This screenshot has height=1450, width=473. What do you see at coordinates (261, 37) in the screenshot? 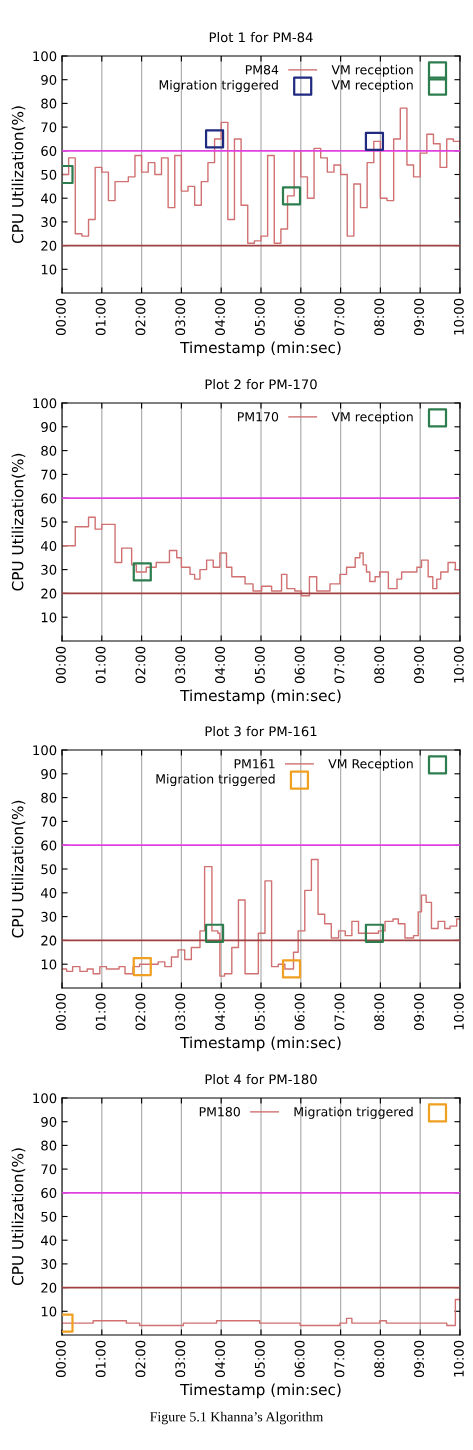
I see `chart-title: Plot 1 for PM-84` at bounding box center [261, 37].